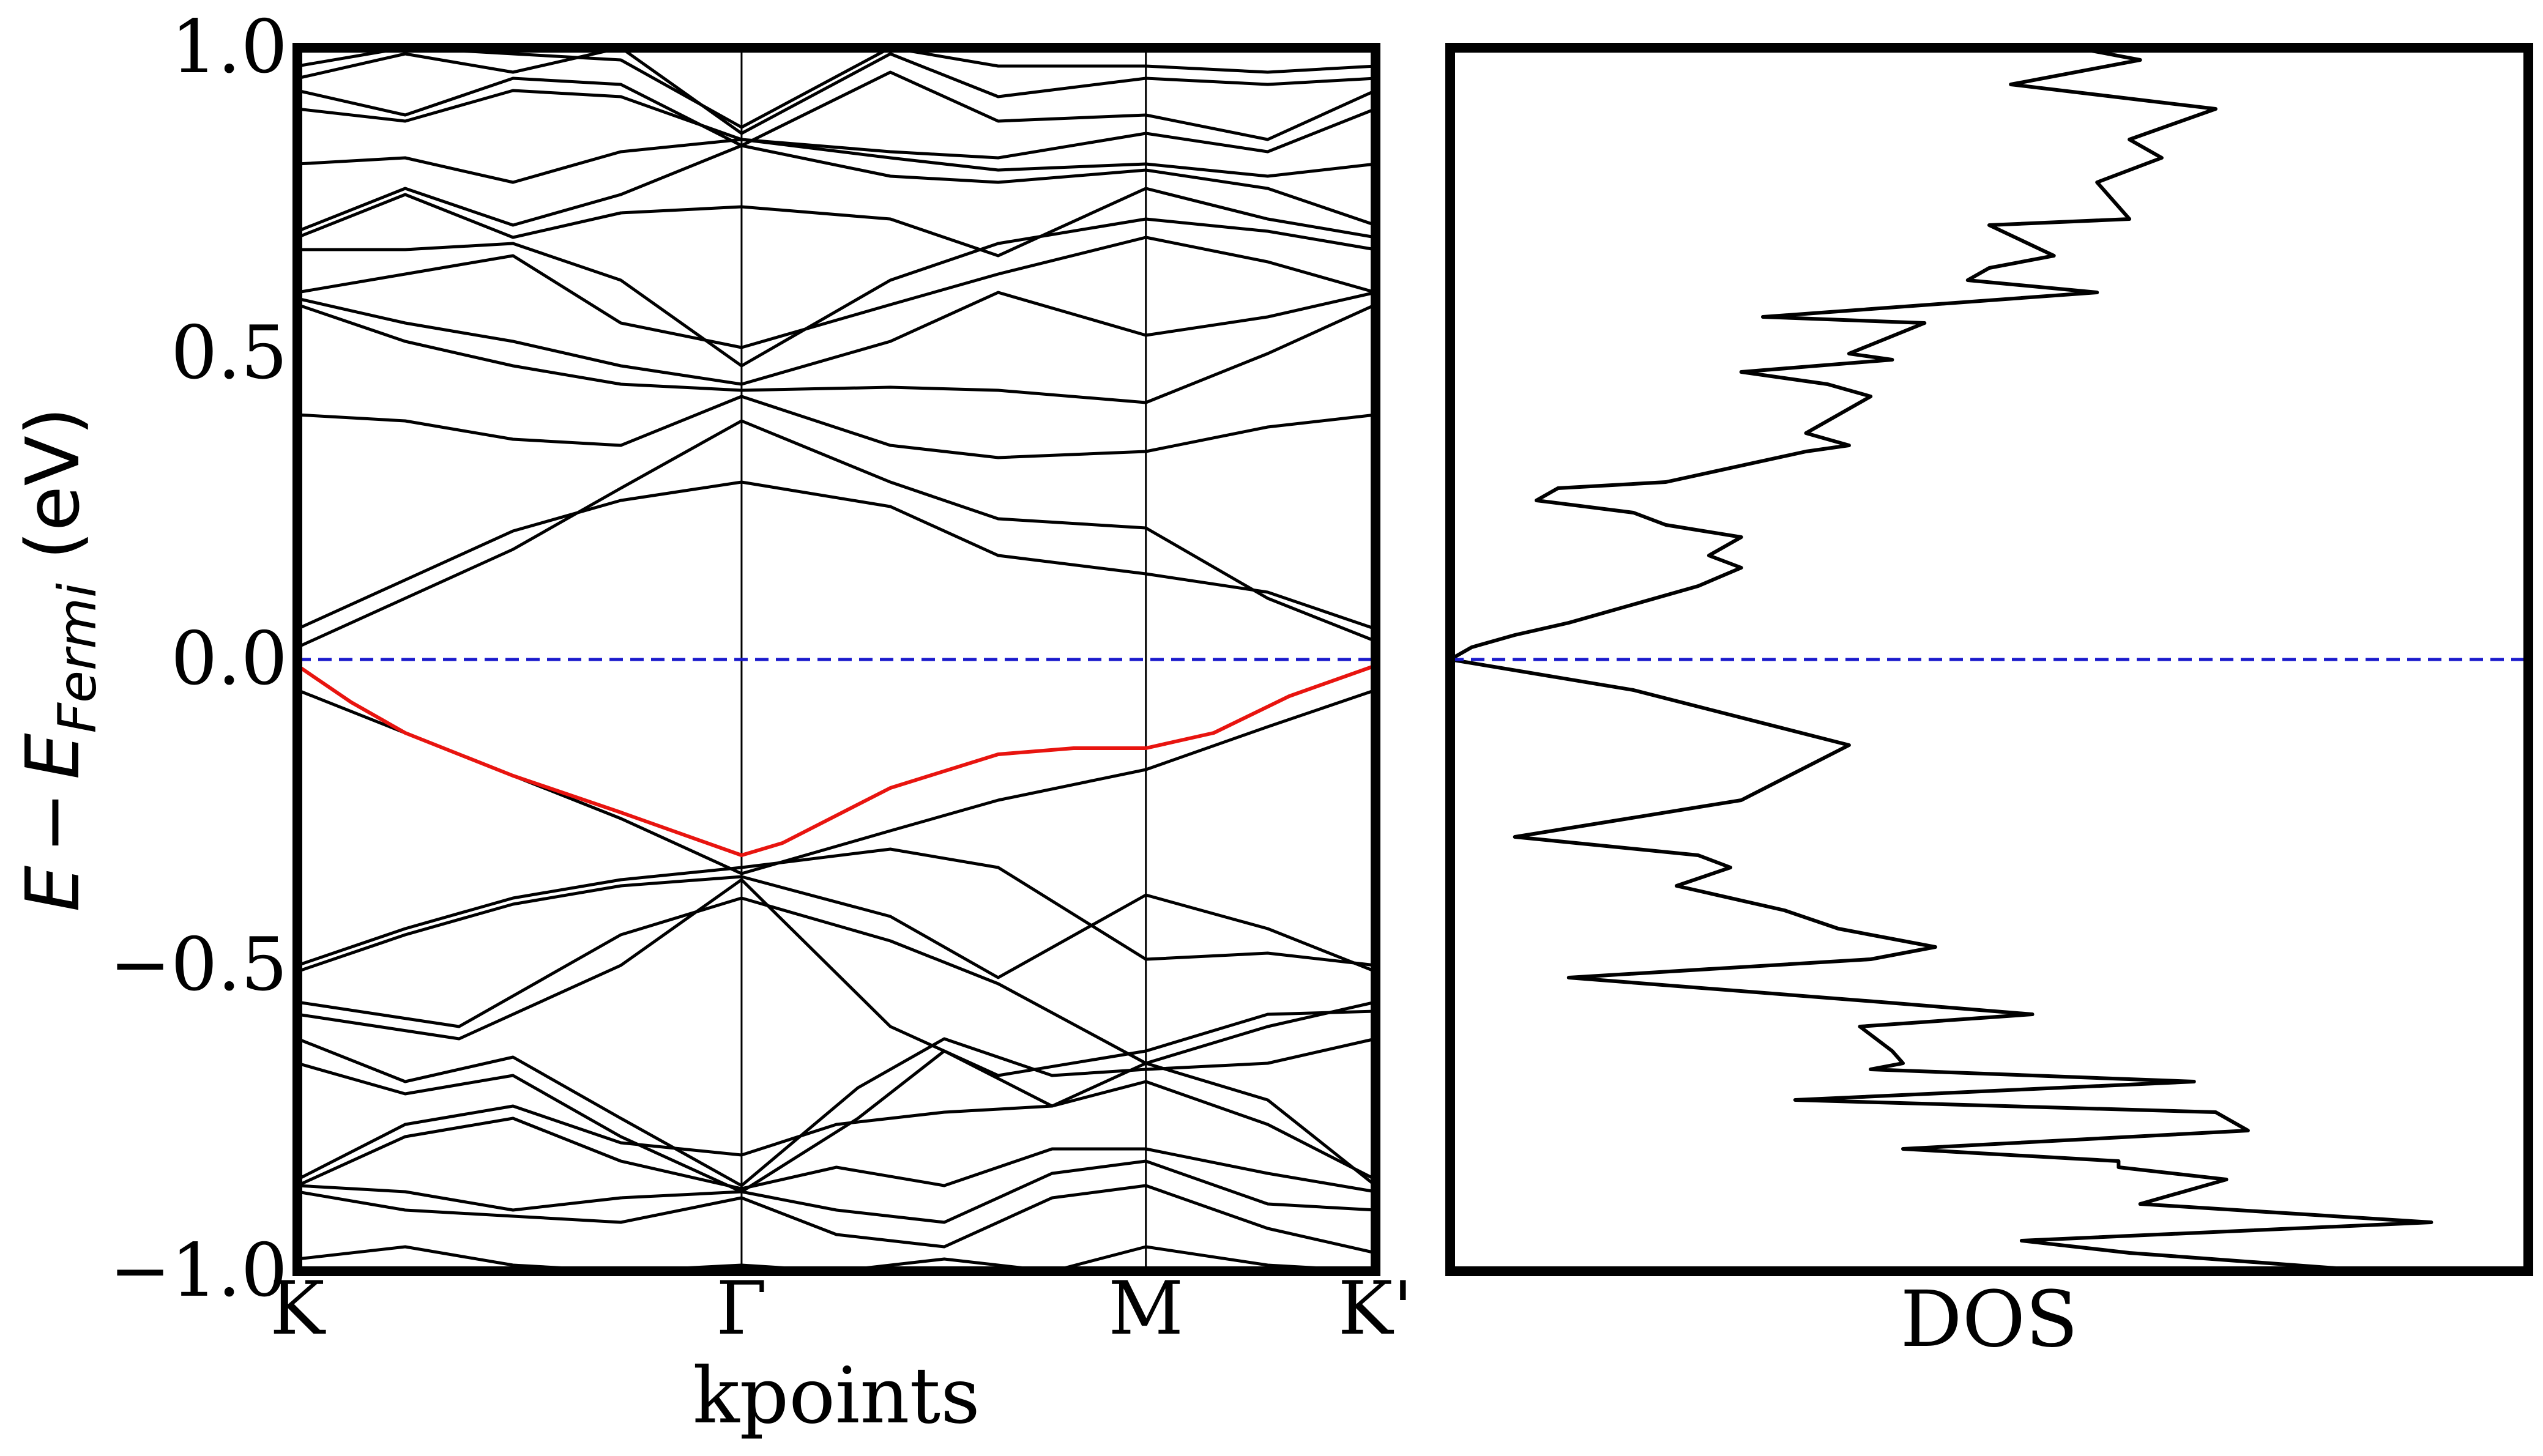 The image size is (2543, 1456). I want to click on highest-valence-band, so click(836, 761).